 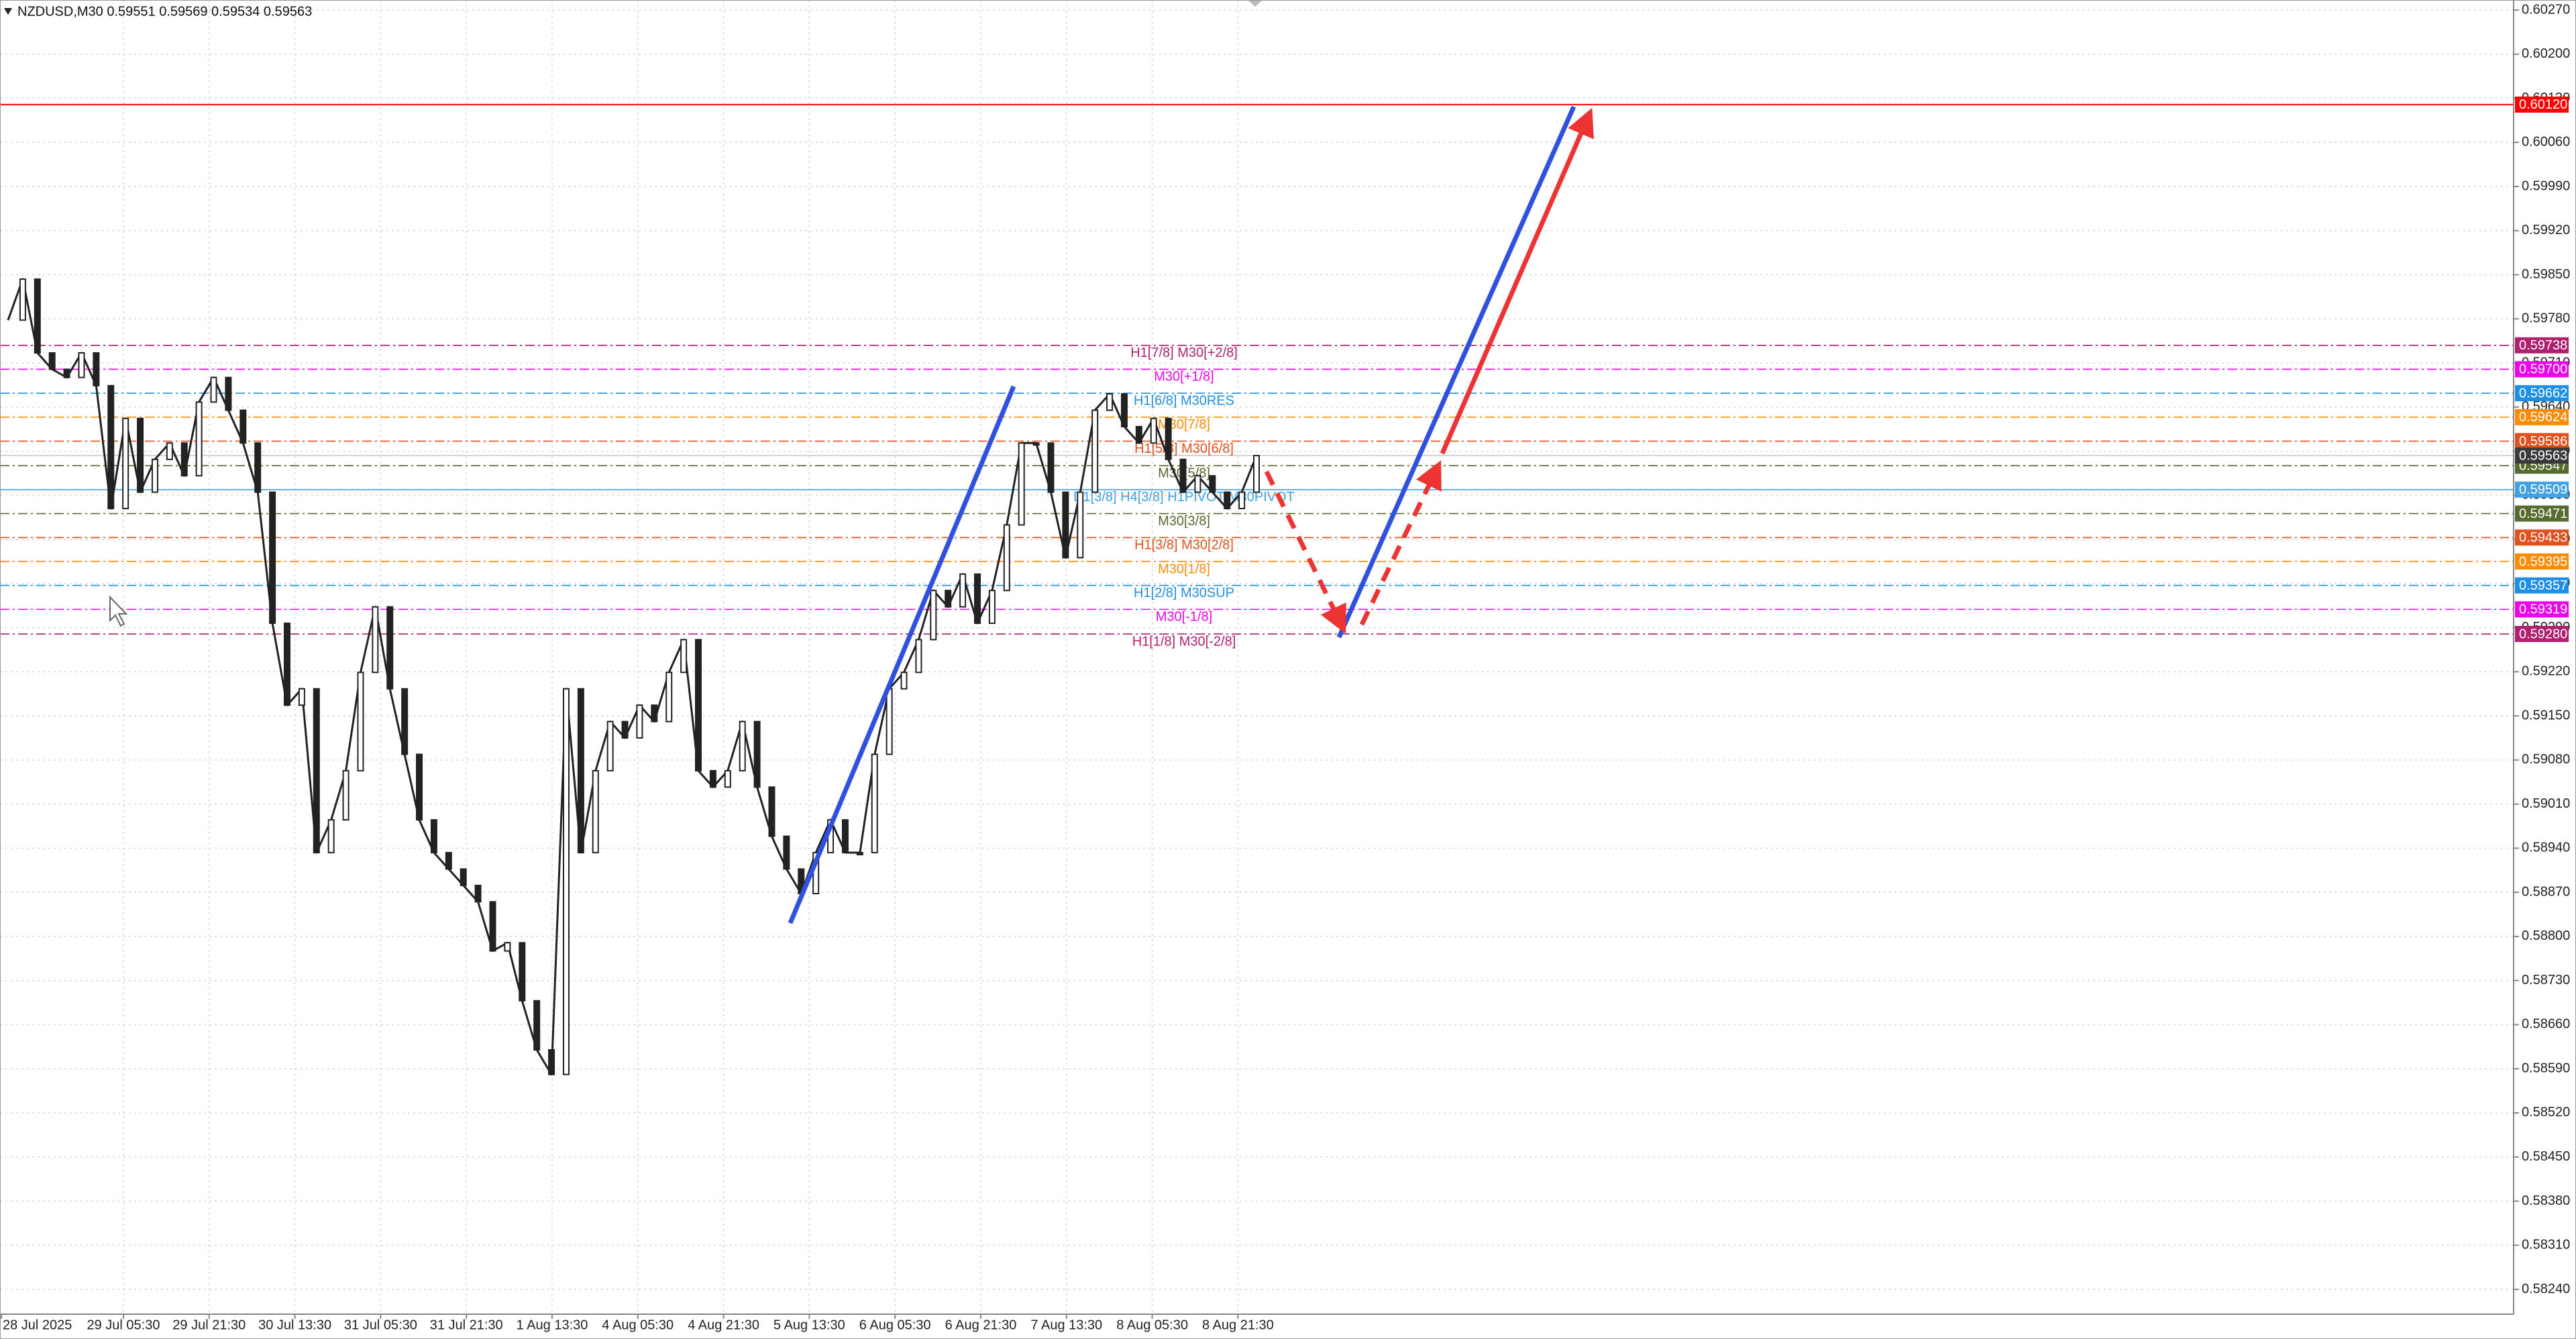 What do you see at coordinates (2546, 715) in the screenshot?
I see `y-tick-label: 0.59150` at bounding box center [2546, 715].